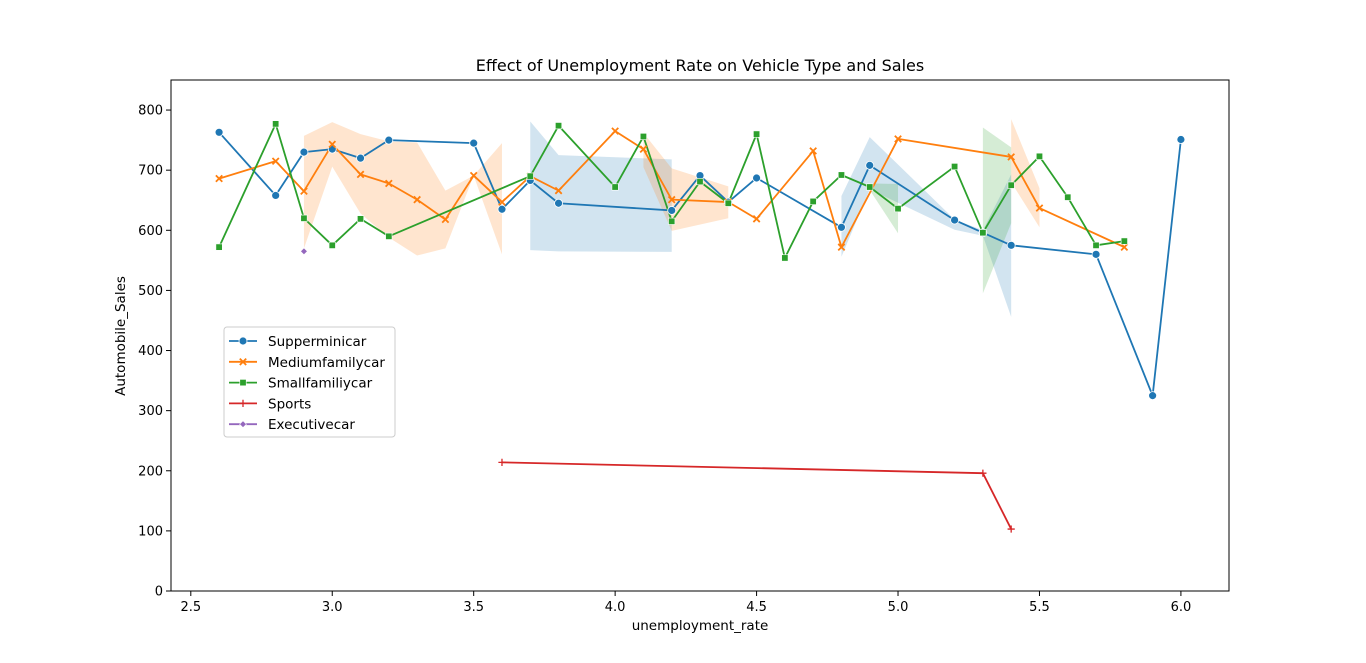 This screenshot has height=663, width=1366. Describe the element at coordinates (615, 607) in the screenshot. I see `x-tick-label: 4.0` at that location.